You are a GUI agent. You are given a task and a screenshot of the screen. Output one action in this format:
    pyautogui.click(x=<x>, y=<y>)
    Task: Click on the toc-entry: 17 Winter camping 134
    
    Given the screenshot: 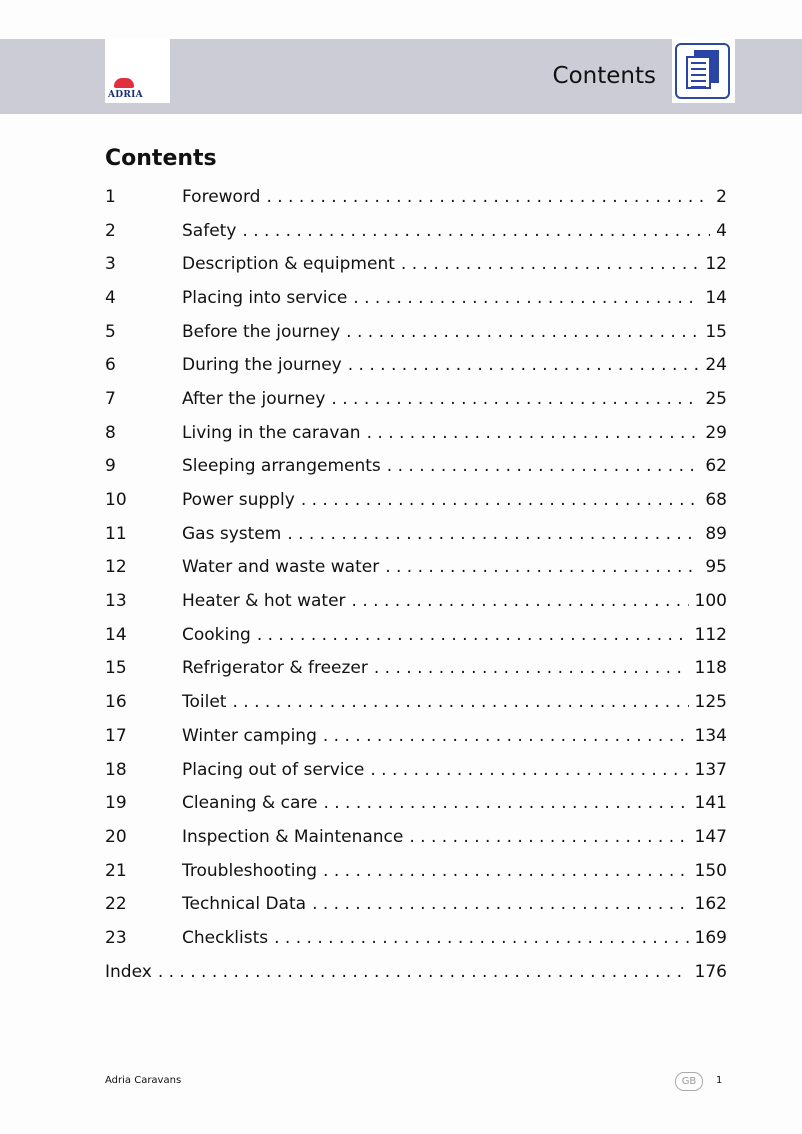 What is the action you would take?
    pyautogui.click(x=416, y=736)
    